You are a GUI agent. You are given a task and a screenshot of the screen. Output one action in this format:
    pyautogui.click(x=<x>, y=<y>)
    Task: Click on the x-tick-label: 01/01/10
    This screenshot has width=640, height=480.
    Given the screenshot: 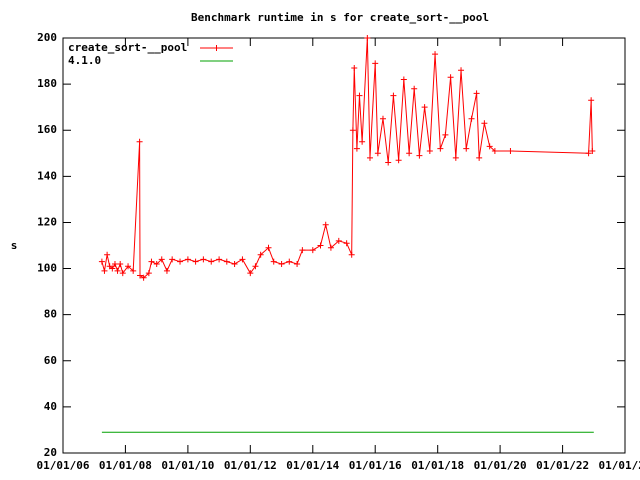 What is the action you would take?
    pyautogui.click(x=187, y=465)
    